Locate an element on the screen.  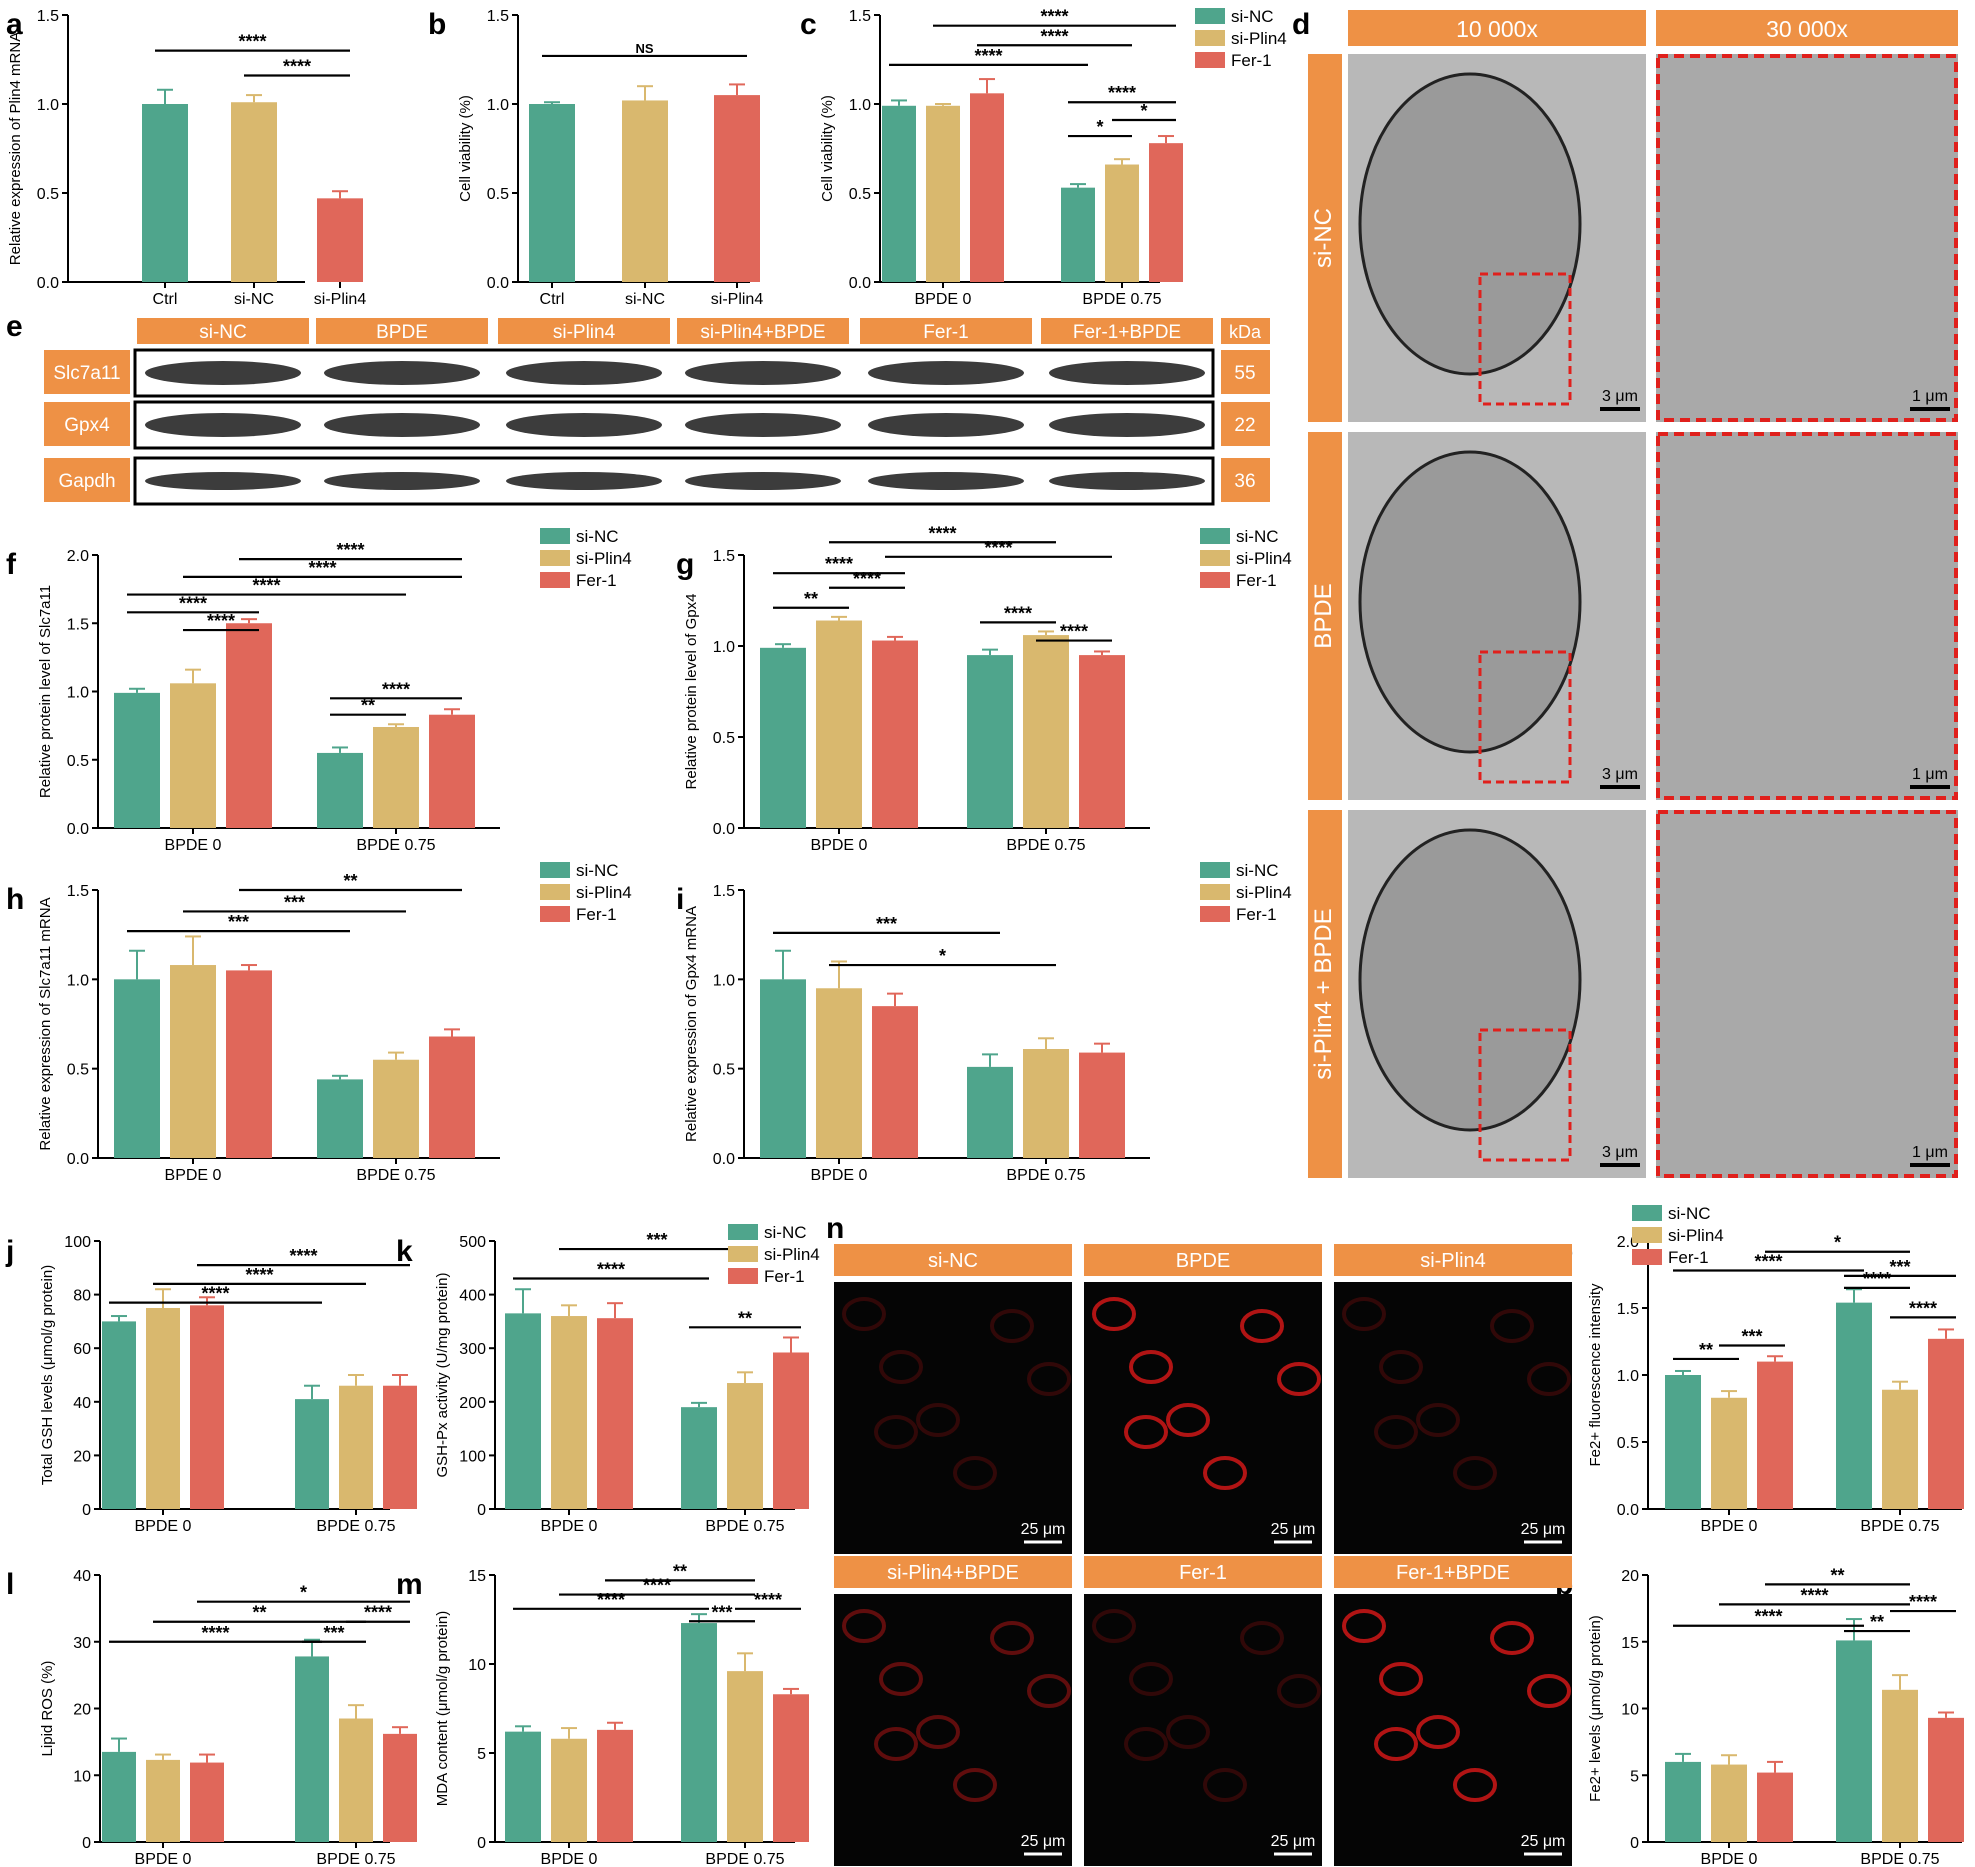
y-tick-label: 500 is located at coordinates (472, 1242).